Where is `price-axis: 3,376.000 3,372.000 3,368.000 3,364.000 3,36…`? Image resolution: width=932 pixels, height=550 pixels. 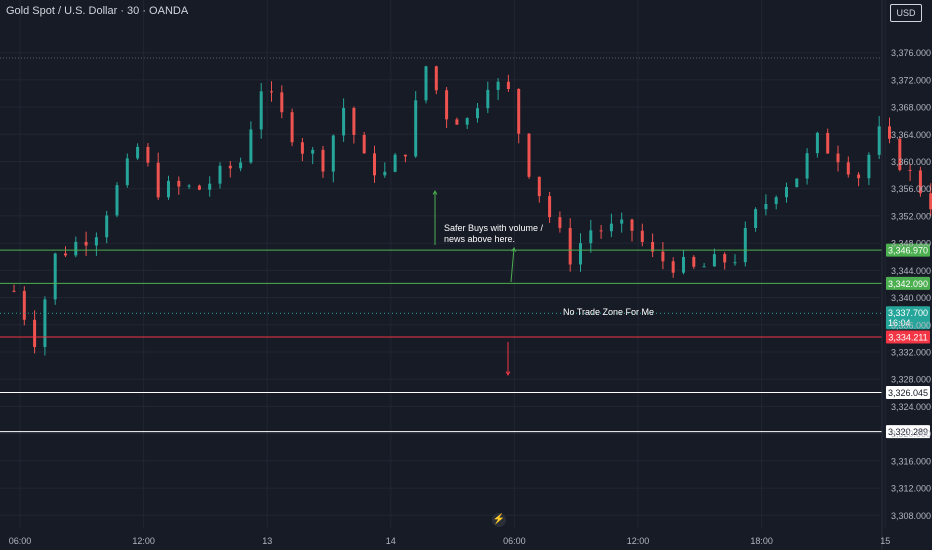
price-axis: 3,376.000 3,372.000 3,368.000 3,364.000 3,36… is located at coordinates (906, 275).